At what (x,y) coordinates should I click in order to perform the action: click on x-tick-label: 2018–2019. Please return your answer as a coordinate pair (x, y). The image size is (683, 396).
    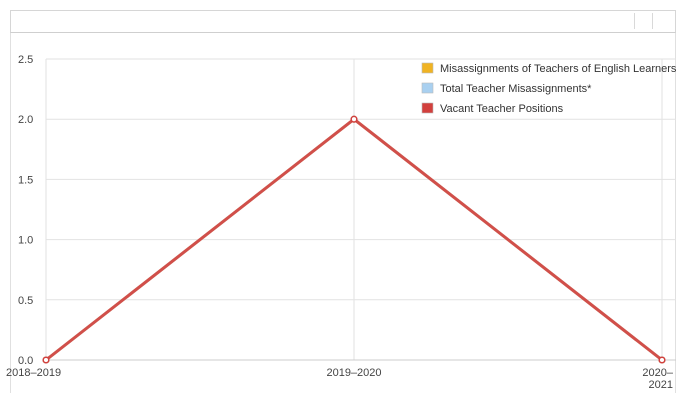
    Looking at the image, I should click on (33, 373).